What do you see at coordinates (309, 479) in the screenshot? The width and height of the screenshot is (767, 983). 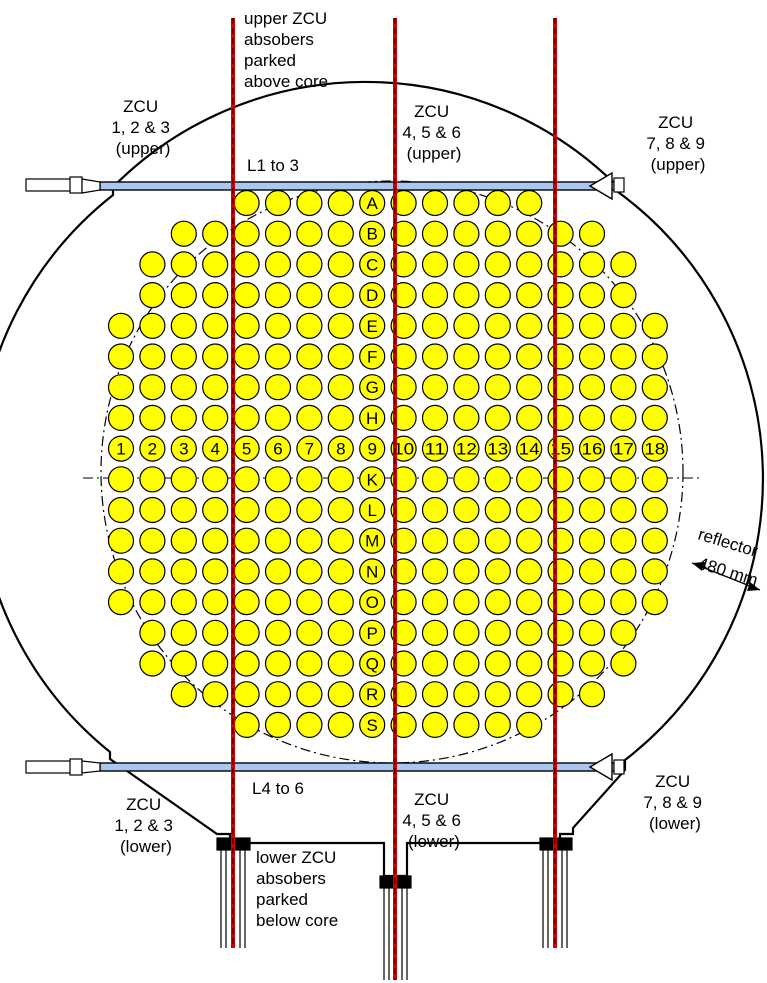 I see `fuel-channel-K7` at bounding box center [309, 479].